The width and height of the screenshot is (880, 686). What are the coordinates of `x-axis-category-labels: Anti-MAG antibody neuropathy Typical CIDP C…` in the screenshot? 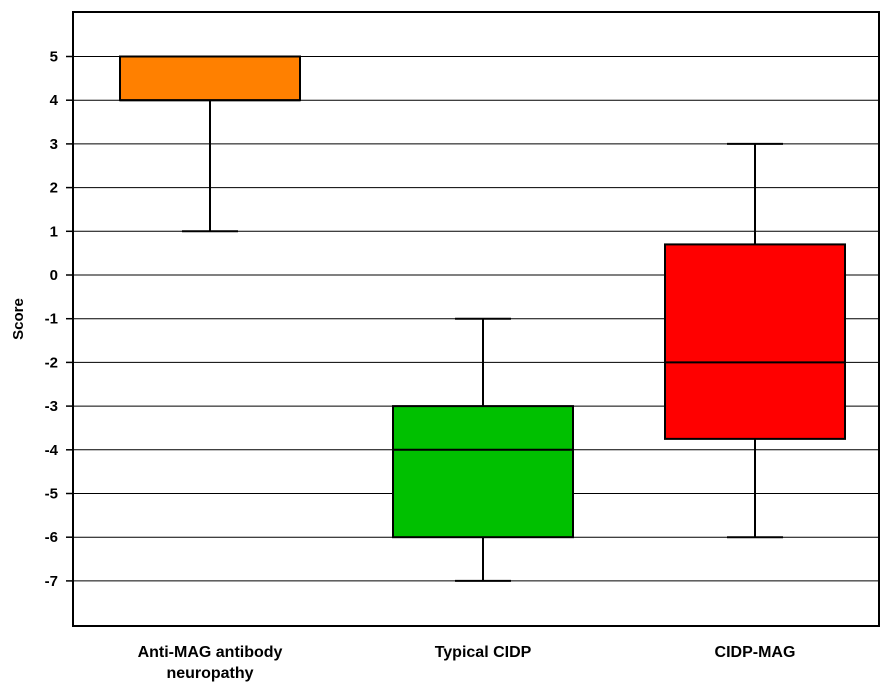 It's located at (467, 663).